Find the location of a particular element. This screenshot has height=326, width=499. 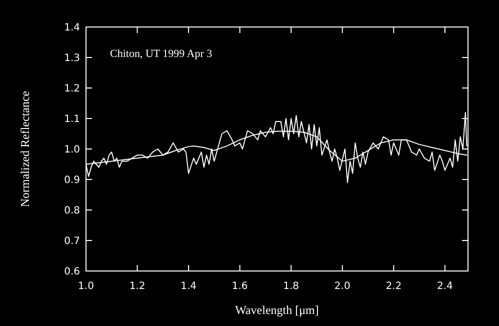

y-tick-label: 1.2 is located at coordinates (72, 89).